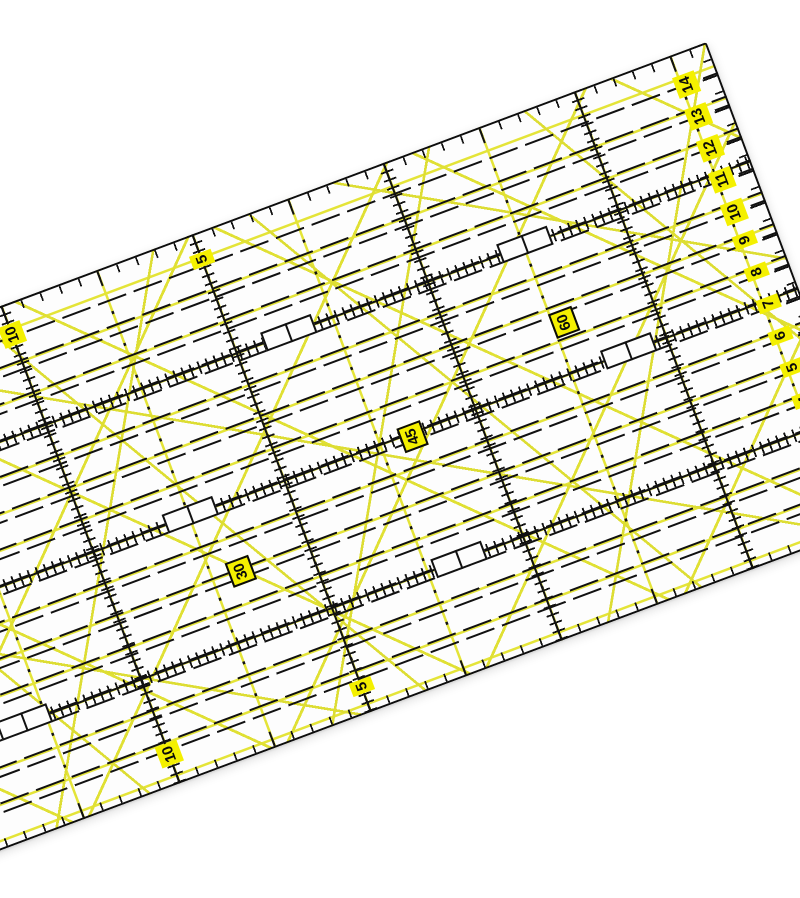 Image resolution: width=800 pixels, height=898 pixels. What do you see at coordinates (412, 437) in the screenshot?
I see `angle-label-45: 45` at bounding box center [412, 437].